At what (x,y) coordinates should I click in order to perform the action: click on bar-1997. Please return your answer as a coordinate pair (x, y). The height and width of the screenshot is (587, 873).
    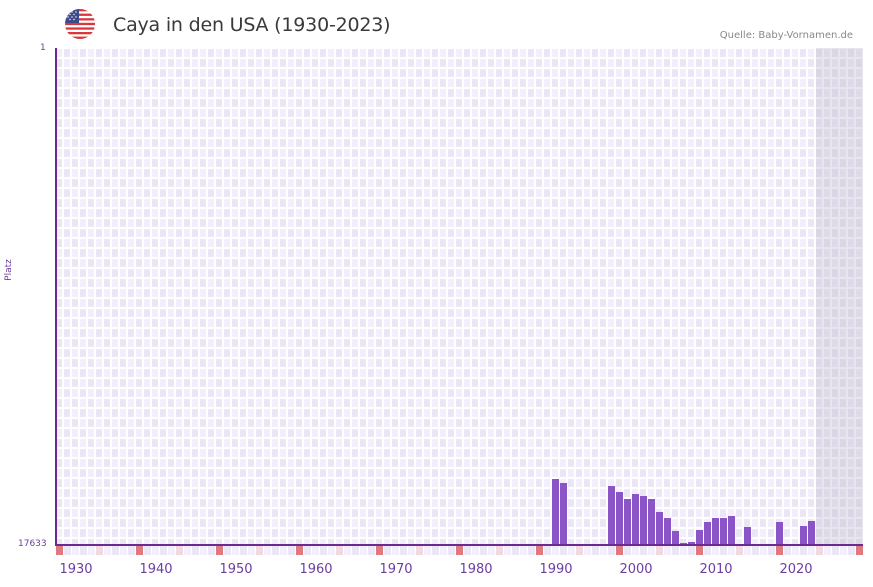
    Looking at the image, I should click on (611, 515).